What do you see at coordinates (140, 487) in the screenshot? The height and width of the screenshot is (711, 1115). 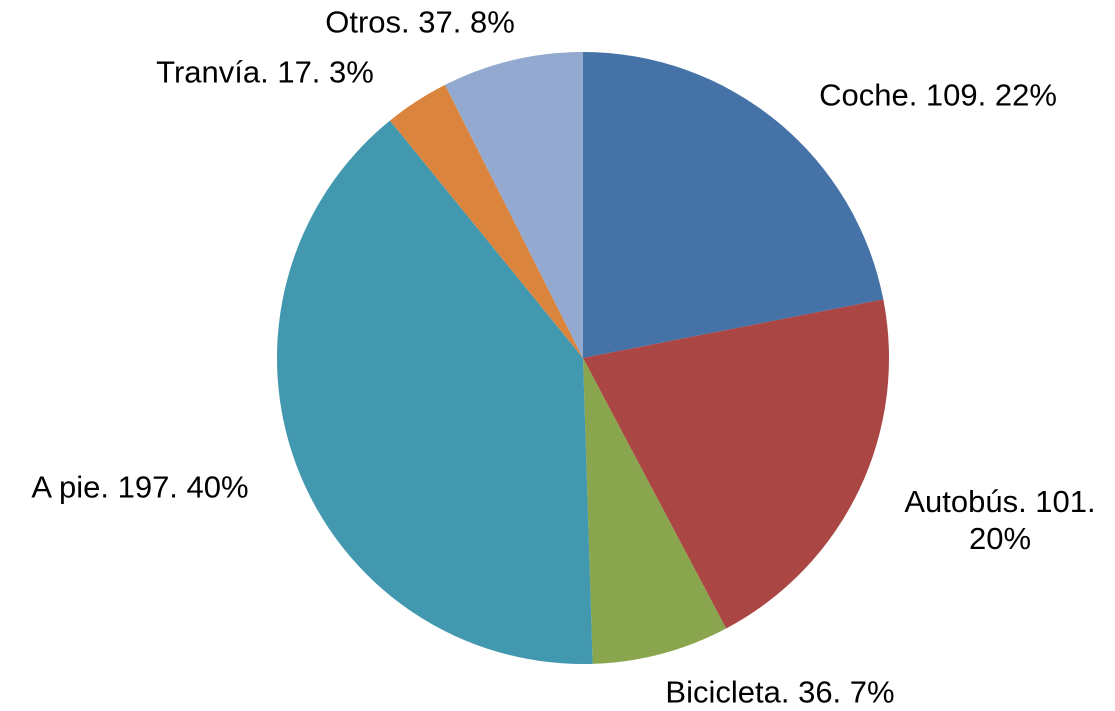 I see `data-label: A pie. 197. 40%` at bounding box center [140, 487].